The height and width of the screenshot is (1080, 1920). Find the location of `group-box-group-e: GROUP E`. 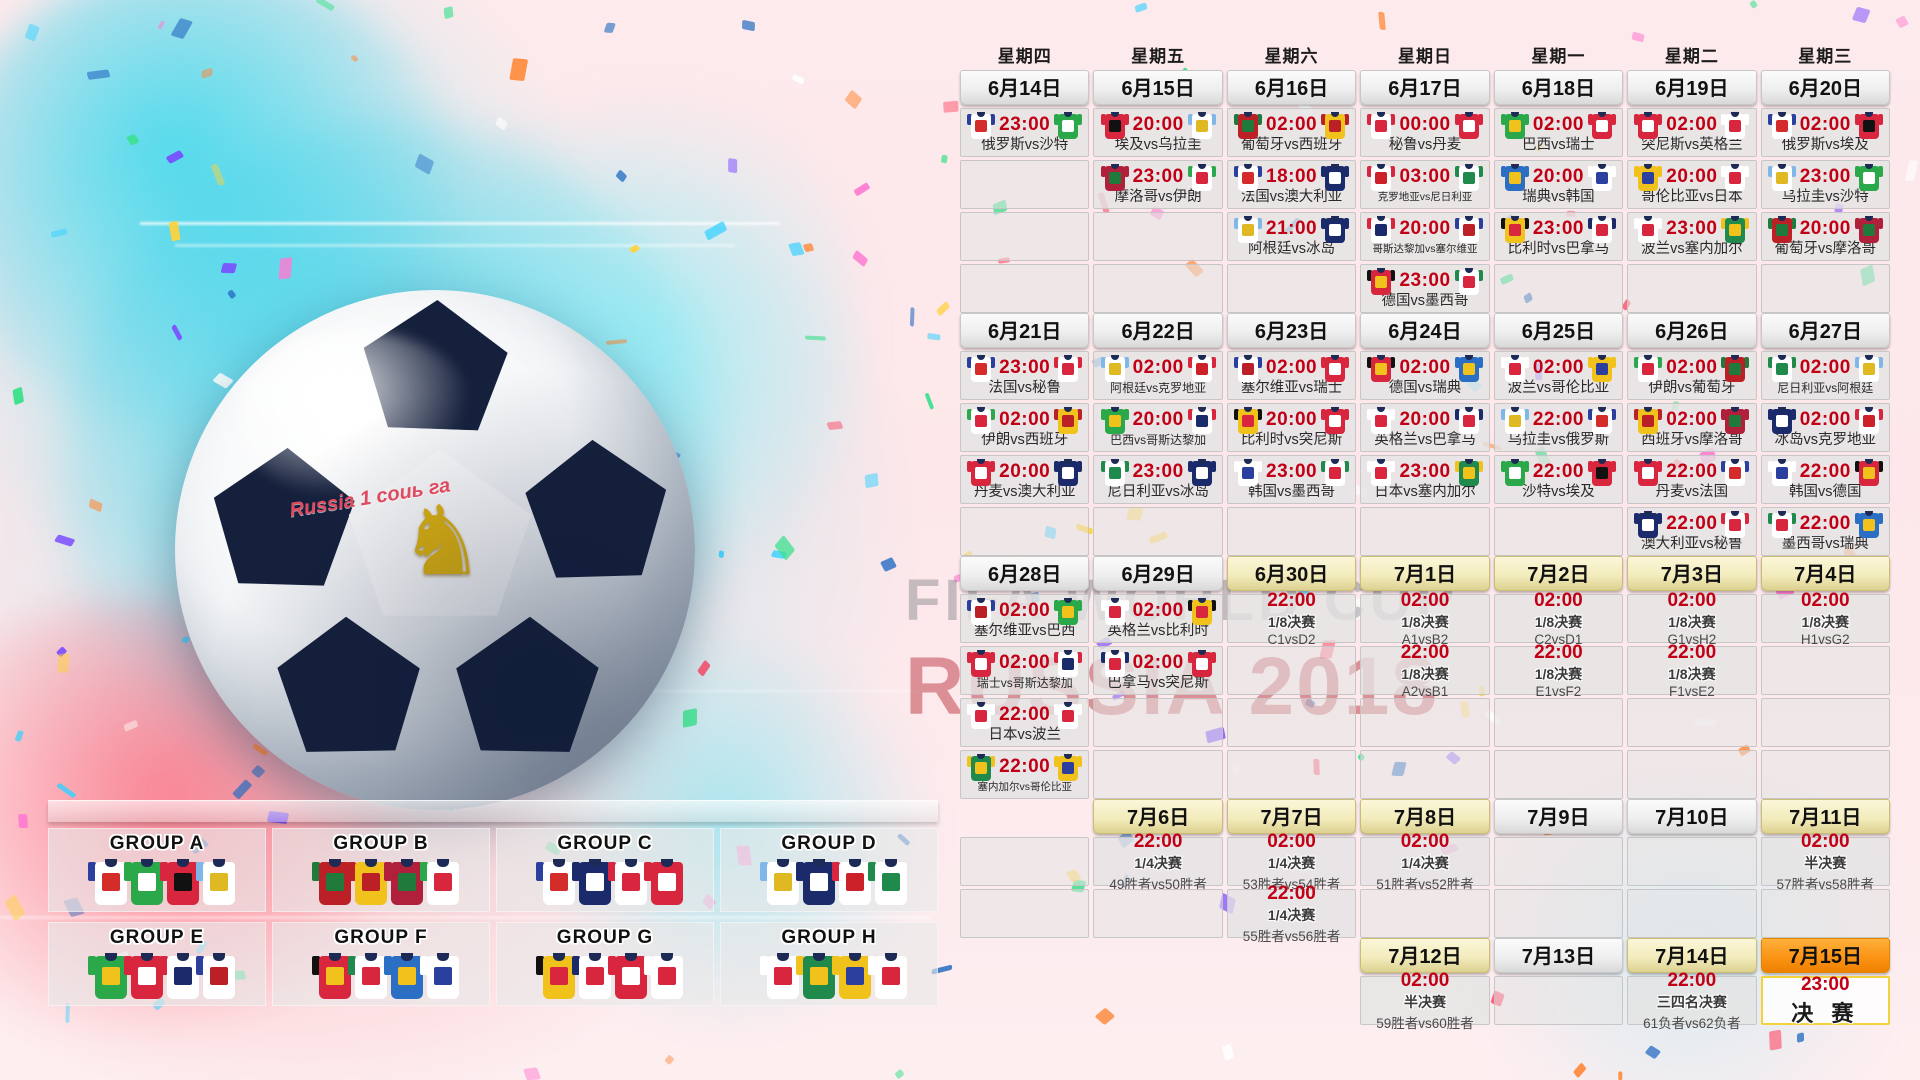

group-box-group-e: GROUP E is located at coordinates (157, 964).